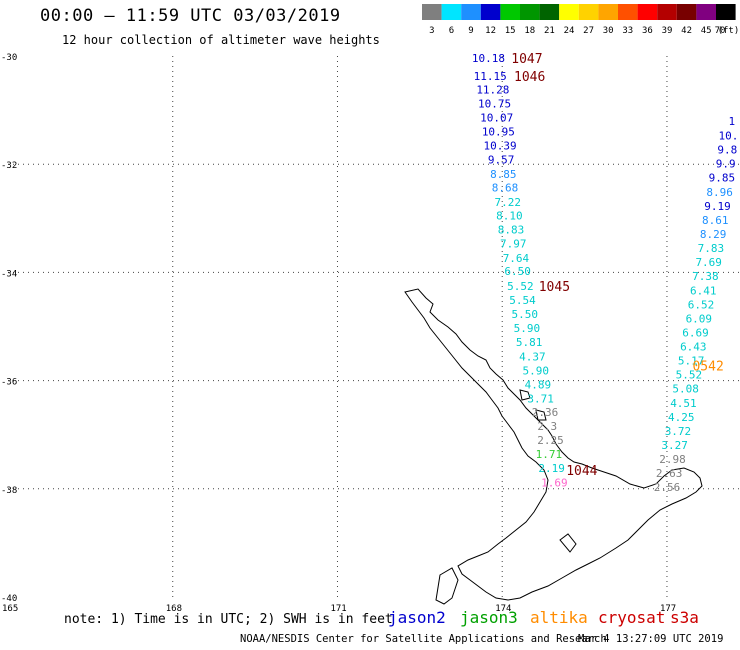  I want to click on wave-height-label: 3.71, so click(540, 398).